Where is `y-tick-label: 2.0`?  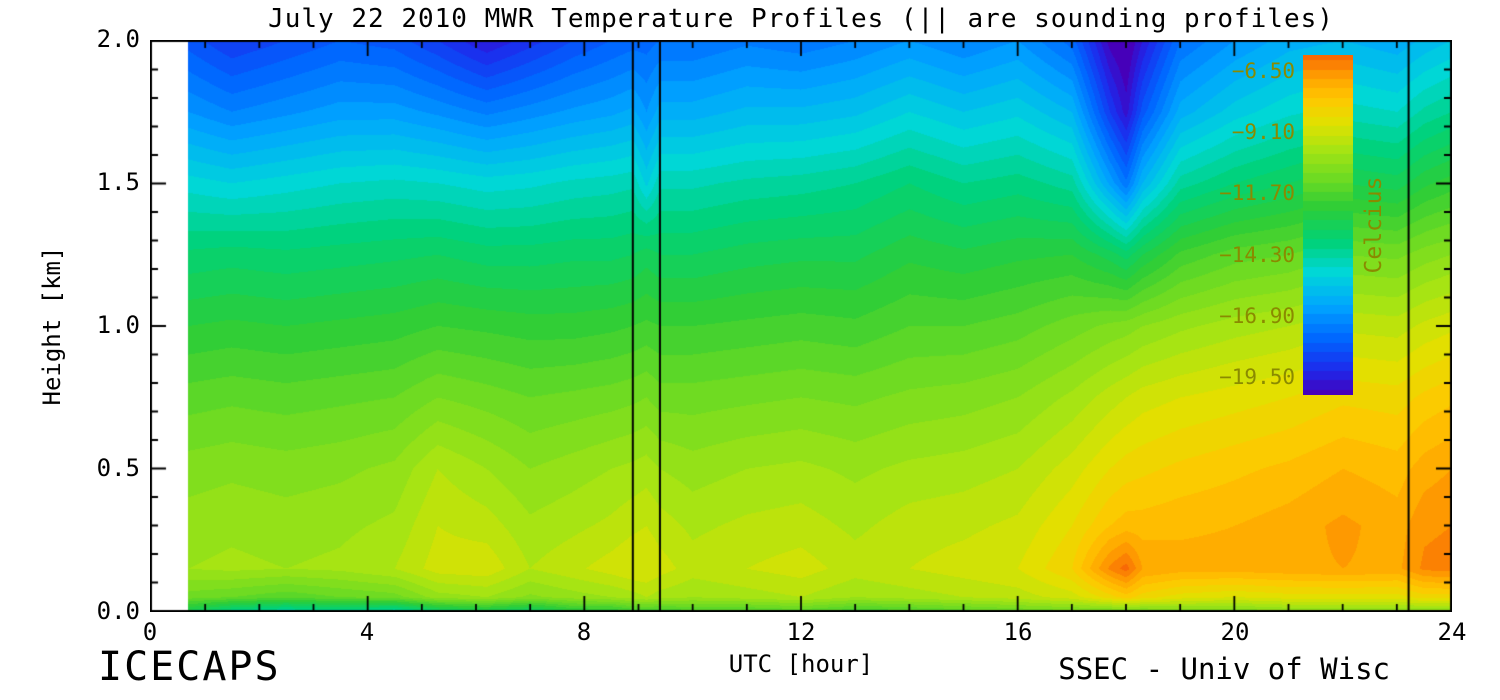
y-tick-label: 2.0 is located at coordinates (118, 39).